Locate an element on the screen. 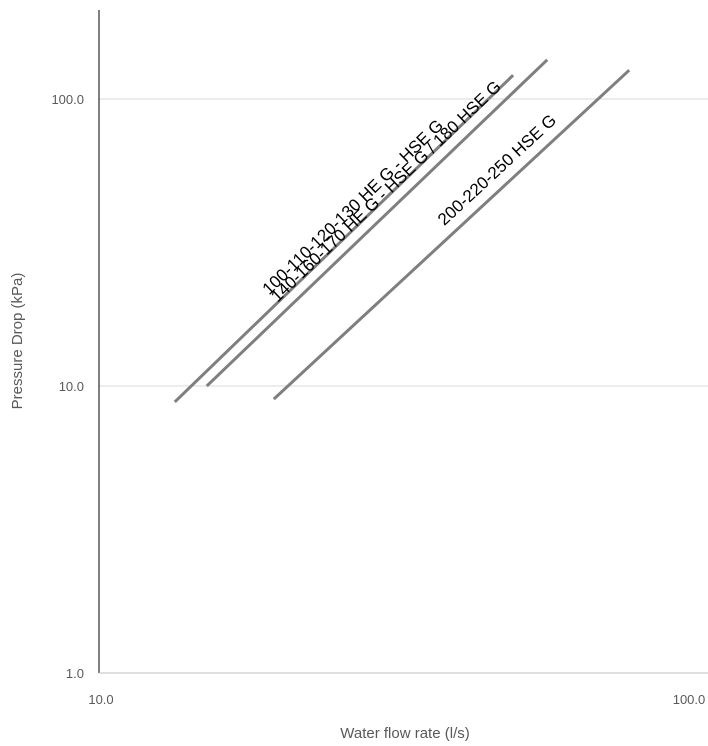 The image size is (708, 746). x-tick-labels: 10.0 100.0 is located at coordinates (396, 699).